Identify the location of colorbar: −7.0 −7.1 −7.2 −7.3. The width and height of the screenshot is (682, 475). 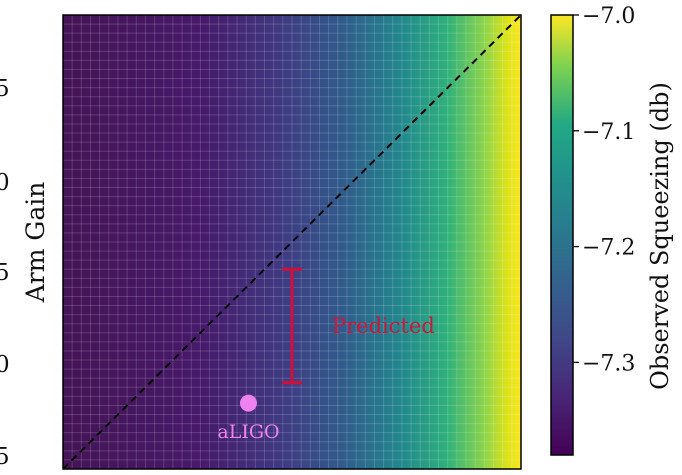
(592, 230).